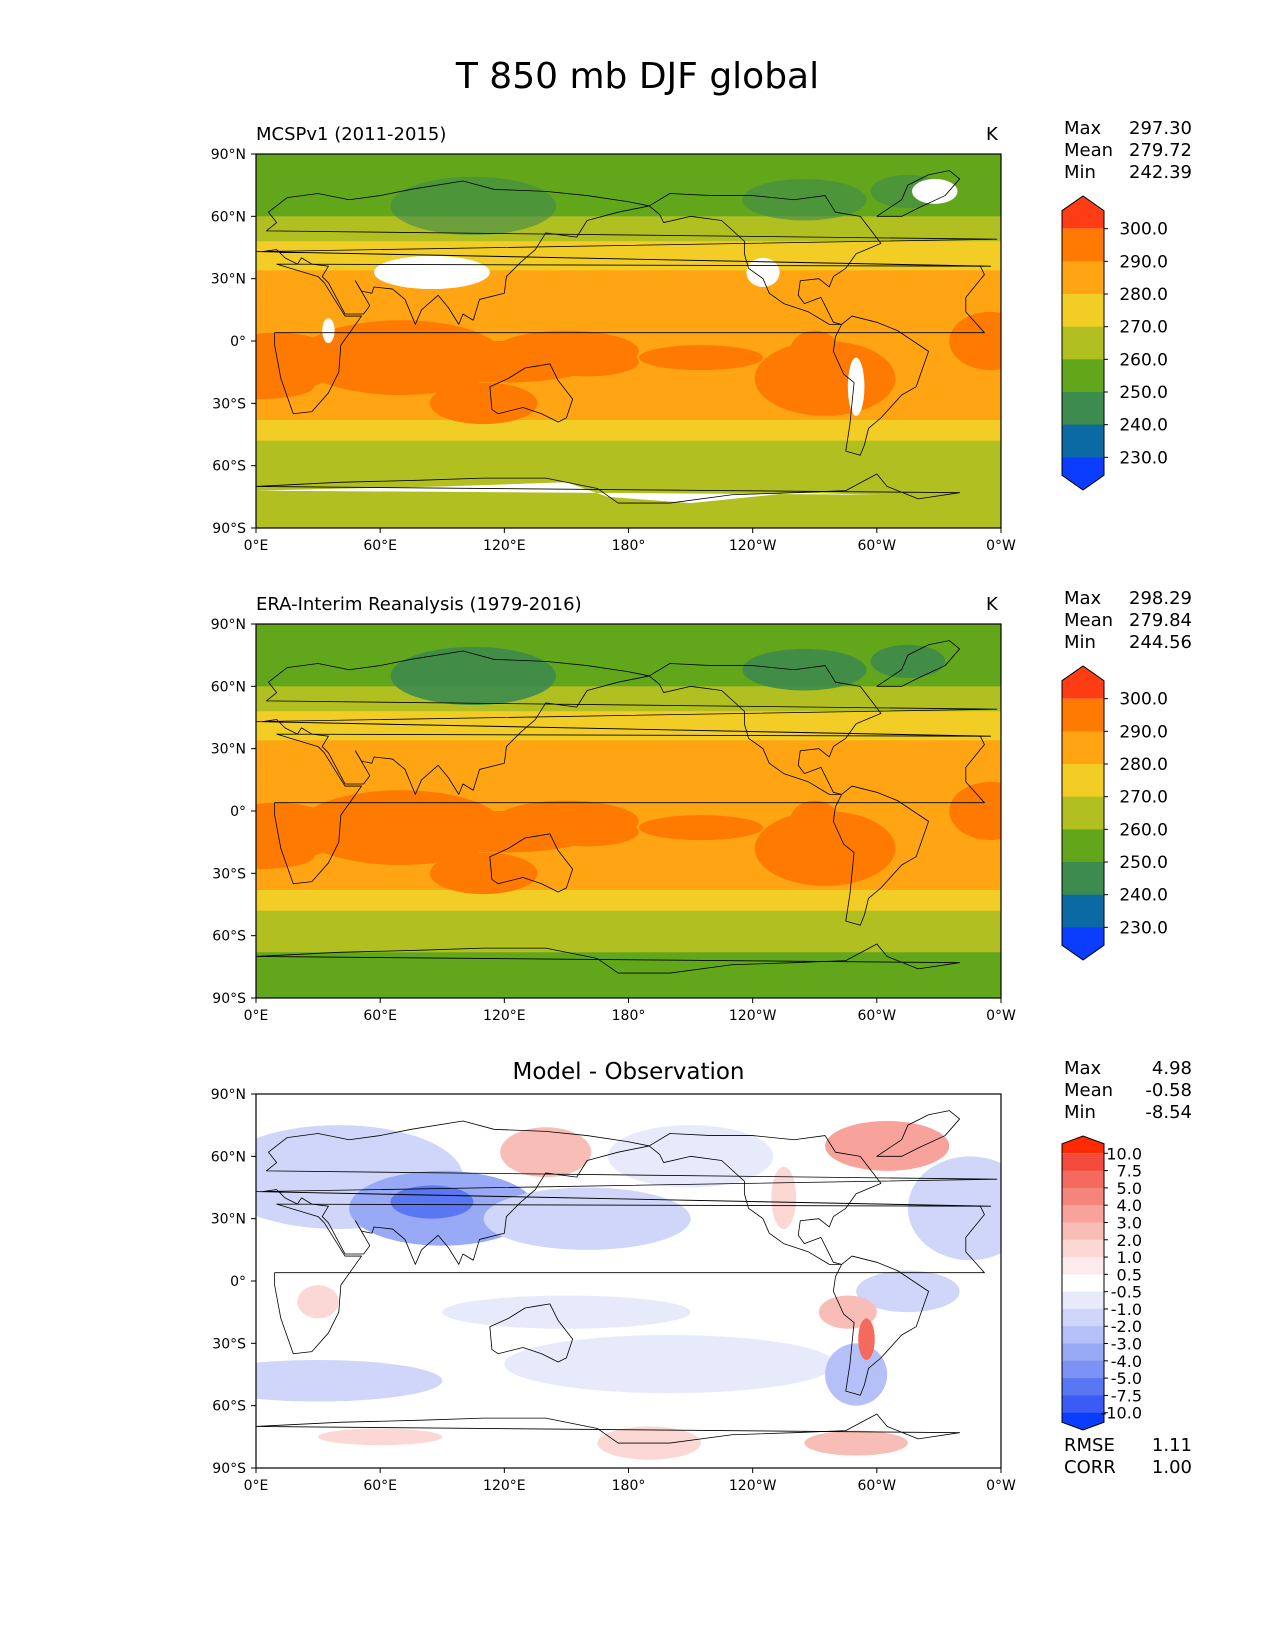 The height and width of the screenshot is (1650, 1275). I want to click on stat-mean-value: 279.72, so click(1160, 150).